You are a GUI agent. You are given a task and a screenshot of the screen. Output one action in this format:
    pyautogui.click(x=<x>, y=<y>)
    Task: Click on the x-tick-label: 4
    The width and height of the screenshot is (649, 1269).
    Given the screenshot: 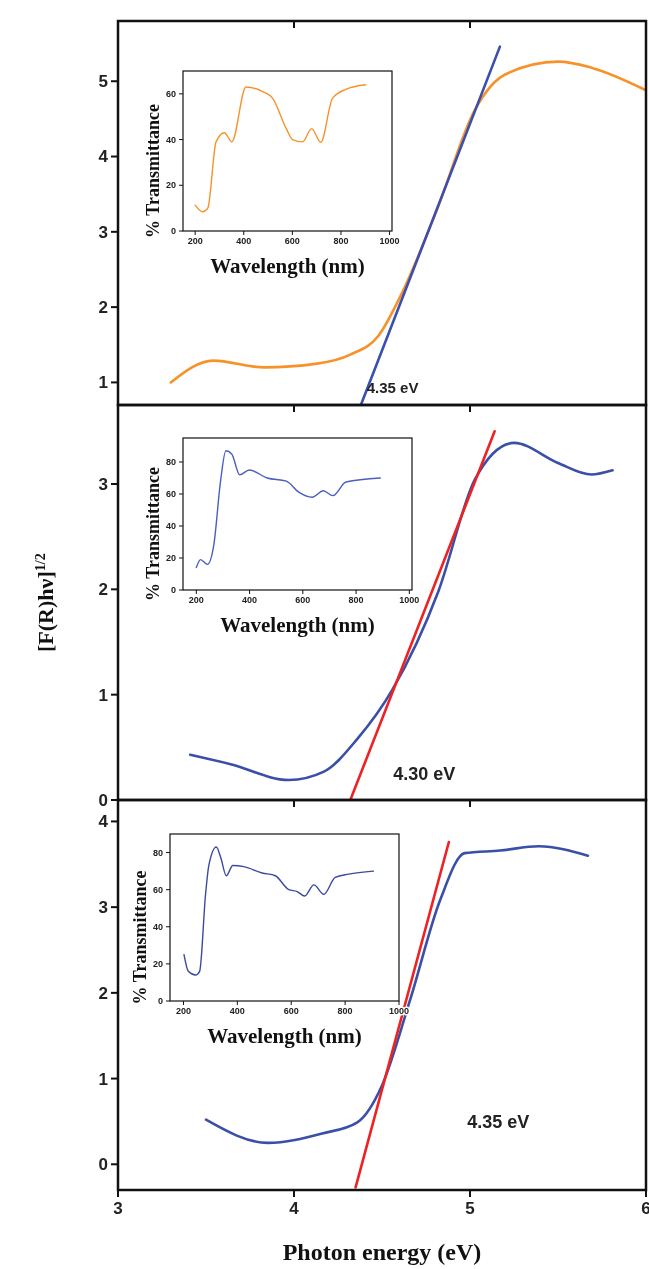 What is the action you would take?
    pyautogui.click(x=294, y=1208)
    